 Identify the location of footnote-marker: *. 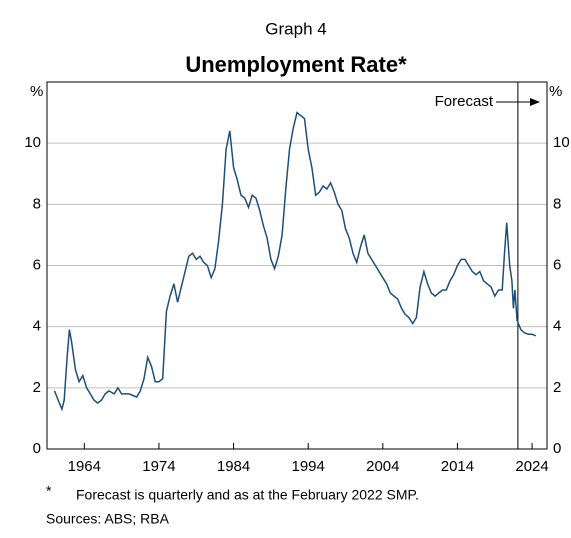
(49, 491).